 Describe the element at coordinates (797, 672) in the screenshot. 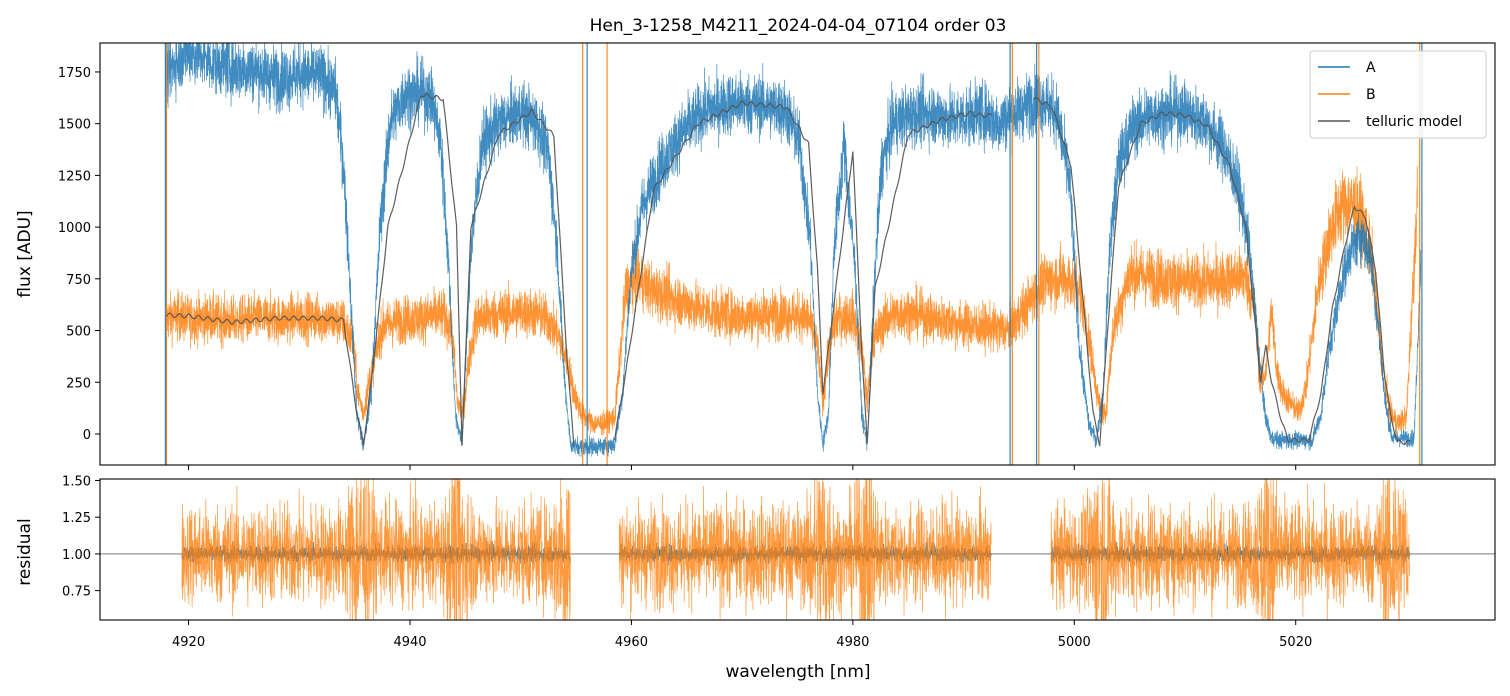

I see `x-axis-label: wavelength [nm]` at that location.